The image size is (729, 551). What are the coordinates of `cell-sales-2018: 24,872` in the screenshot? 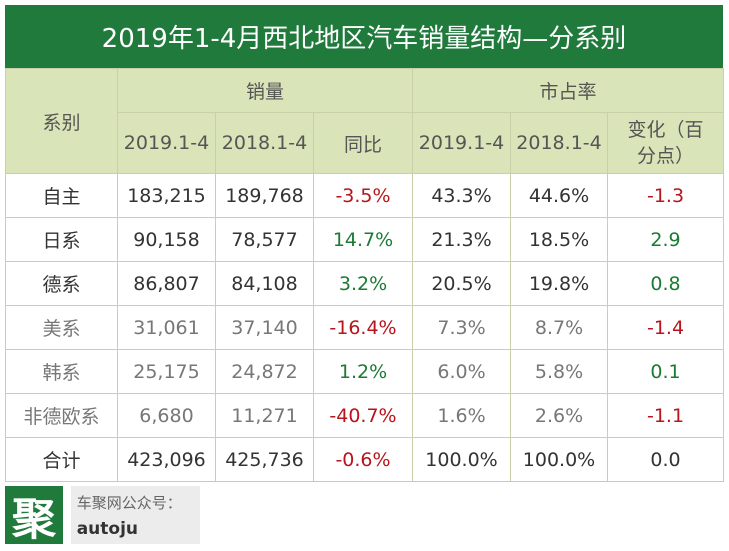 It's located at (264, 371).